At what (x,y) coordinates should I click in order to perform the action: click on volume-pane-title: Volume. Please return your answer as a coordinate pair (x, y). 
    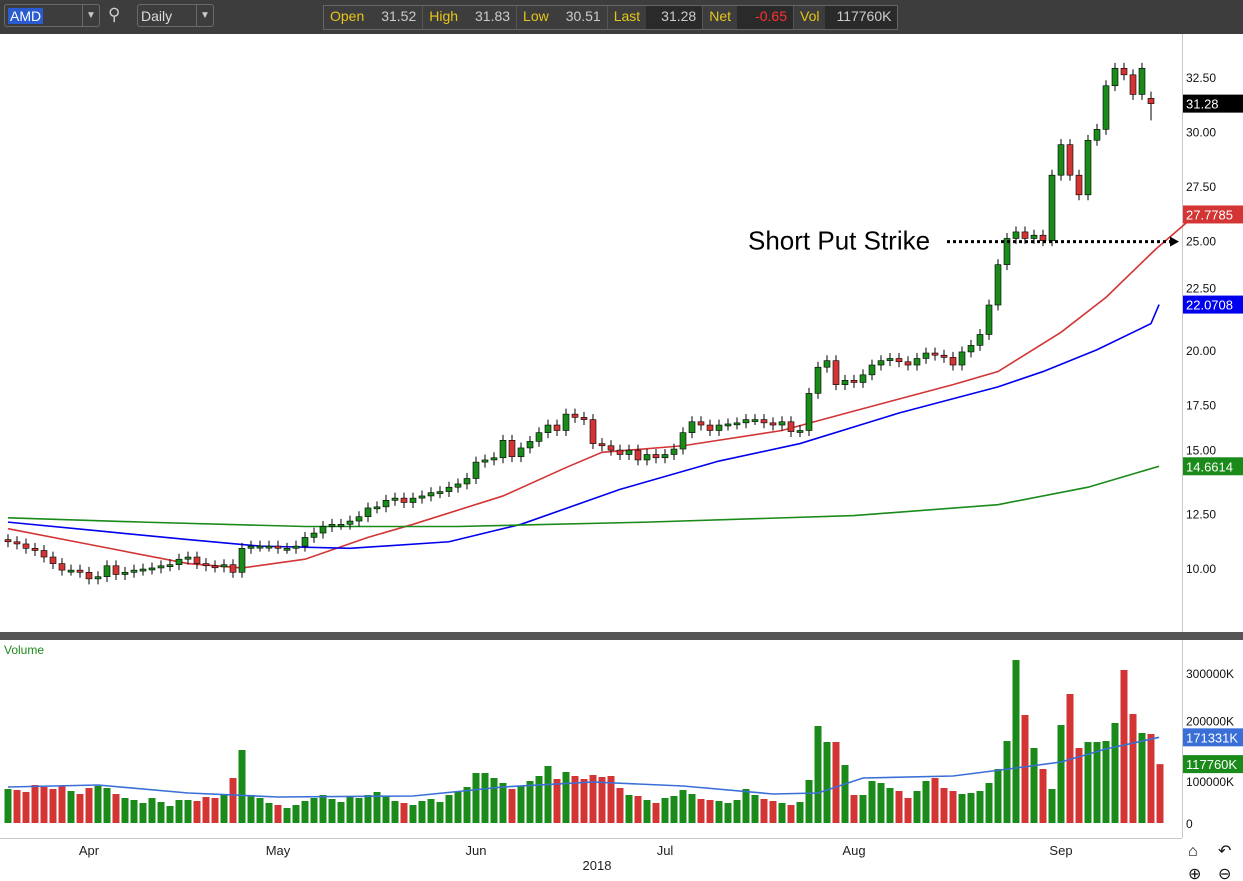
    Looking at the image, I should click on (24, 650).